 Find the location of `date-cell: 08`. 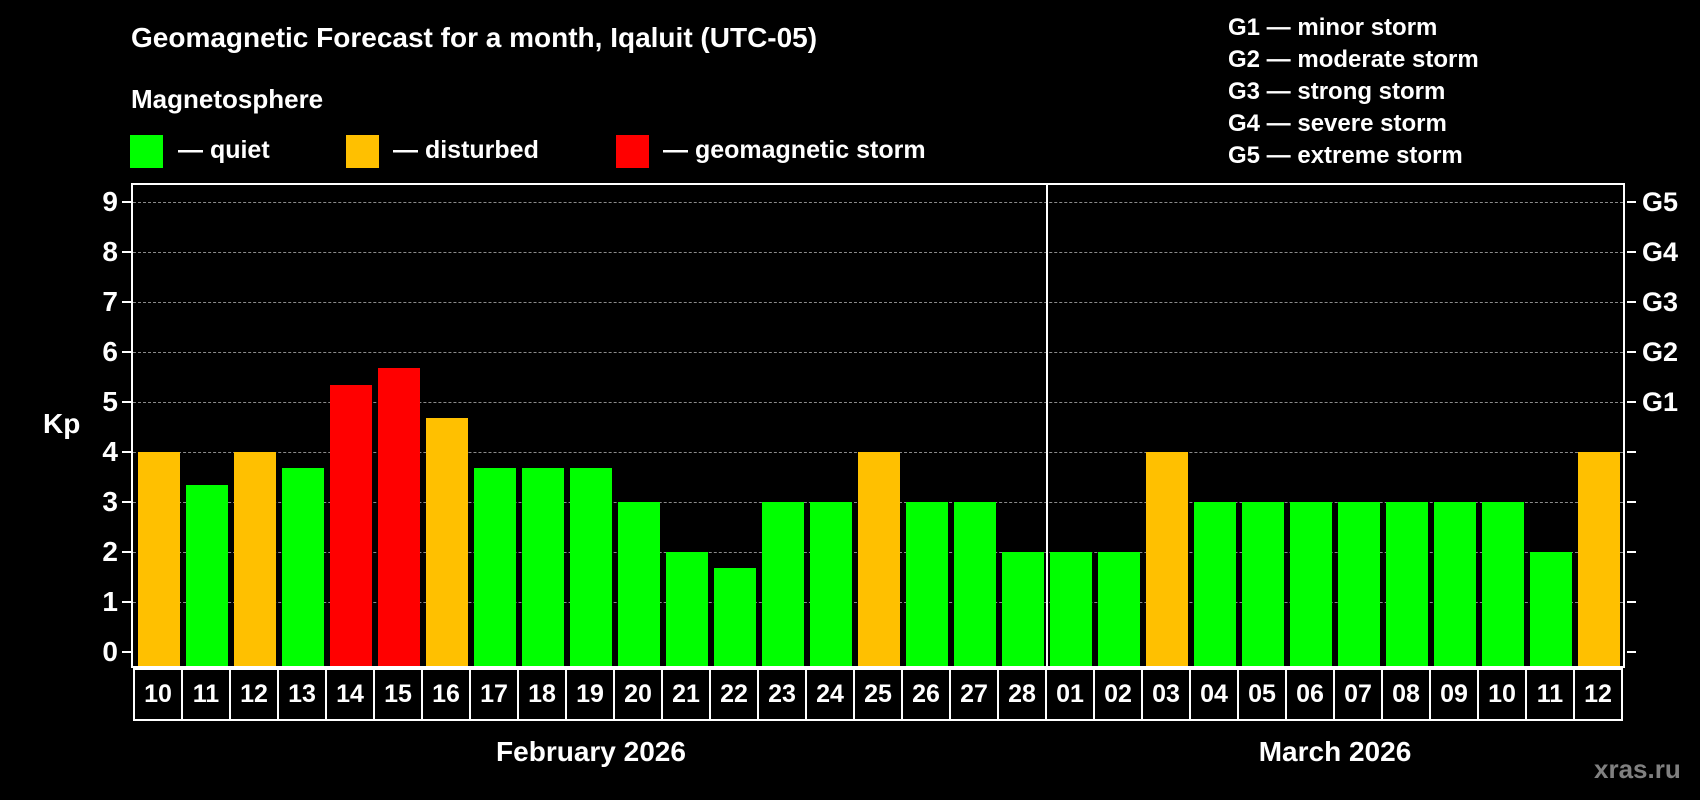

date-cell: 08 is located at coordinates (1407, 694).